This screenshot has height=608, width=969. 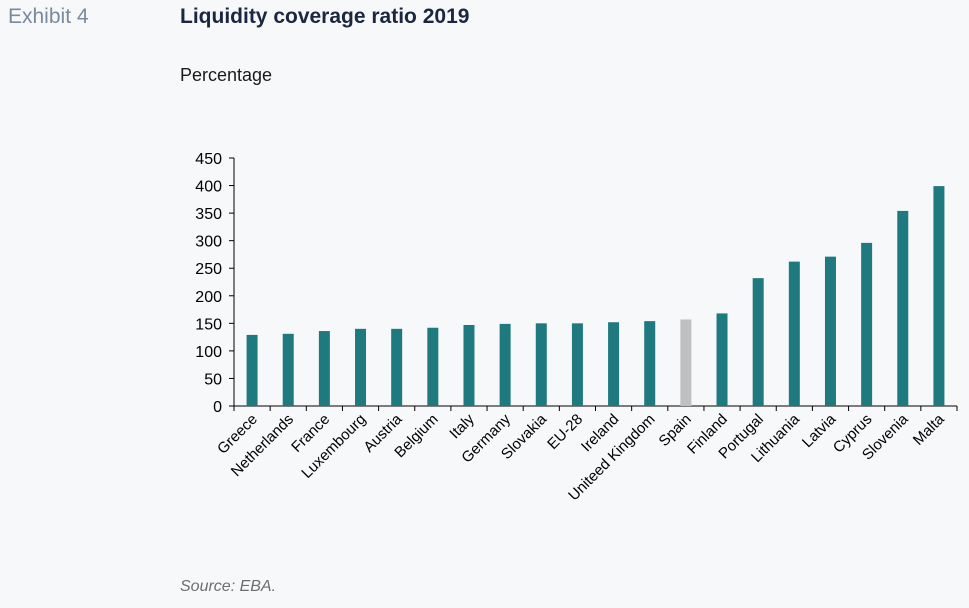 What do you see at coordinates (867, 324) in the screenshot?
I see `bar-cyprus` at bounding box center [867, 324].